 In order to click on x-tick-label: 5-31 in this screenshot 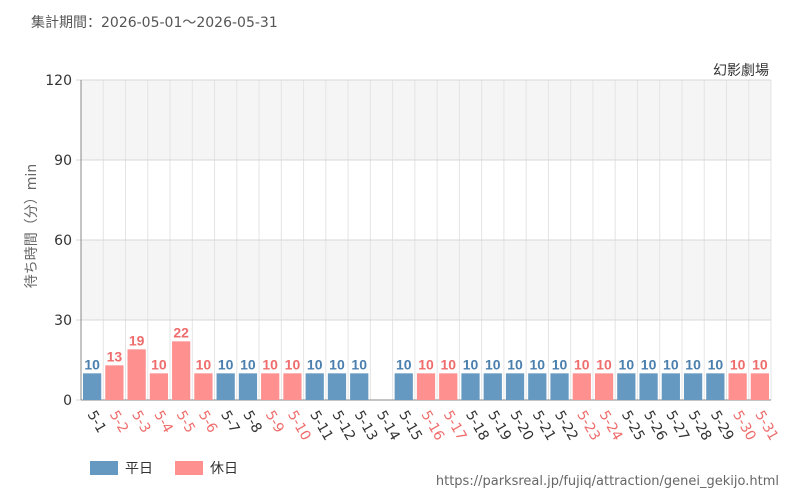, I will do `click(766, 426)`.